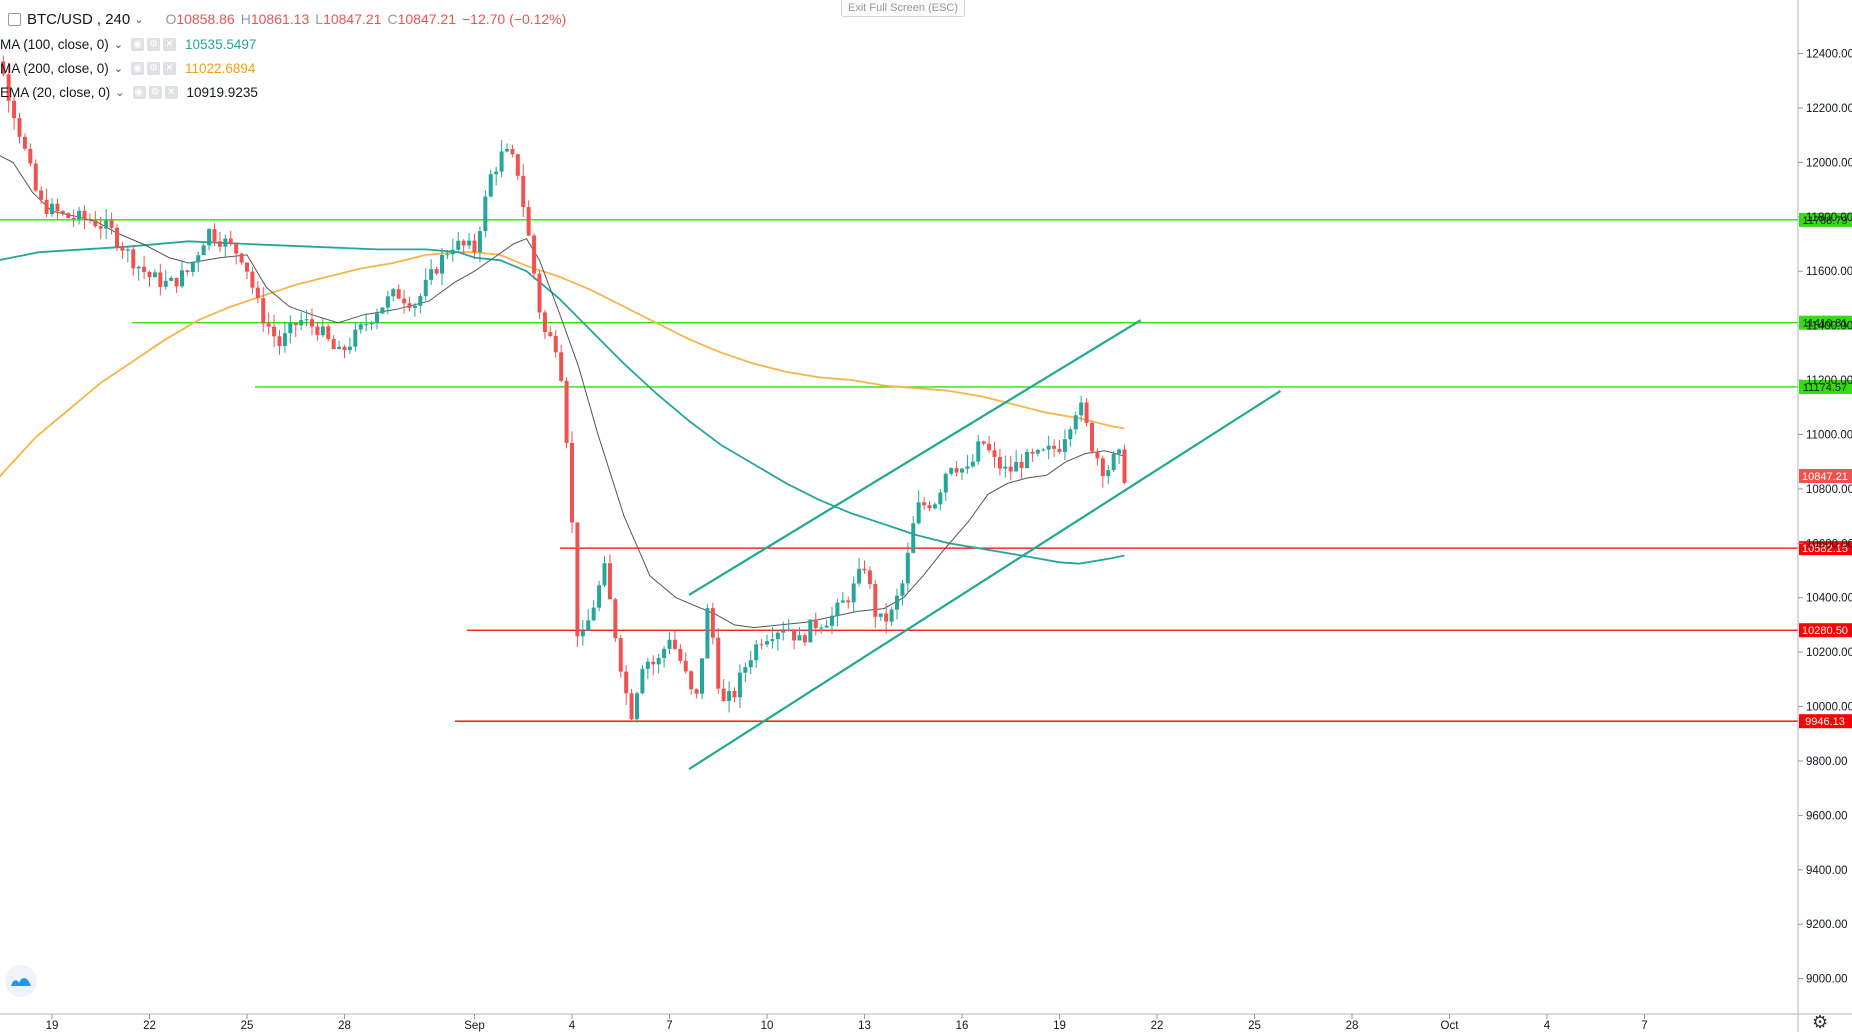 The height and width of the screenshot is (1033, 1852). What do you see at coordinates (1824, 324) in the screenshot?
I see `level-label: 11410.81` at bounding box center [1824, 324].